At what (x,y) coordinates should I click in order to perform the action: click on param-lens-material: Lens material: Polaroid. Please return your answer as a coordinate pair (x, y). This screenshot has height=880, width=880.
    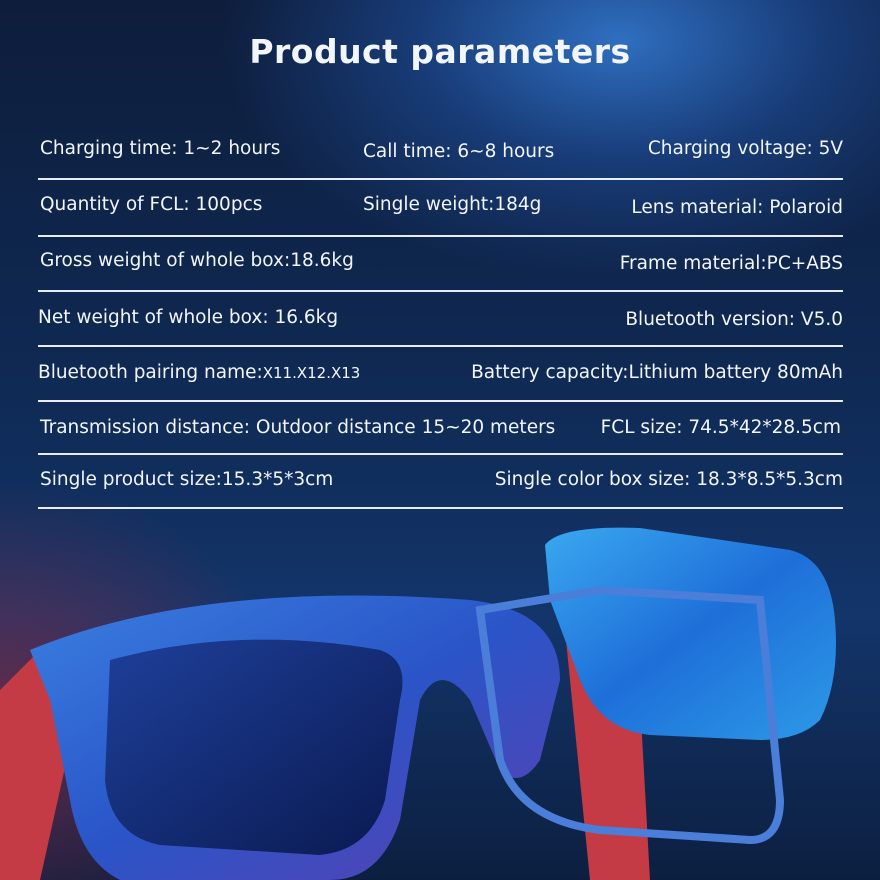
    Looking at the image, I should click on (737, 207).